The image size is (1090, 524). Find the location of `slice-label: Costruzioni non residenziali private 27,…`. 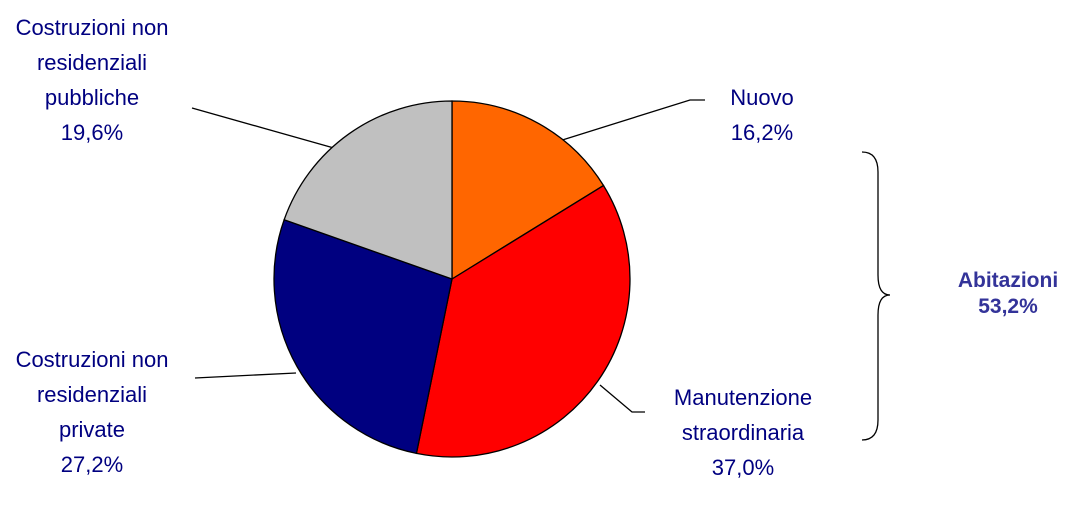

slice-label: Costruzioni non residenziali private 27,… is located at coordinates (92, 412).